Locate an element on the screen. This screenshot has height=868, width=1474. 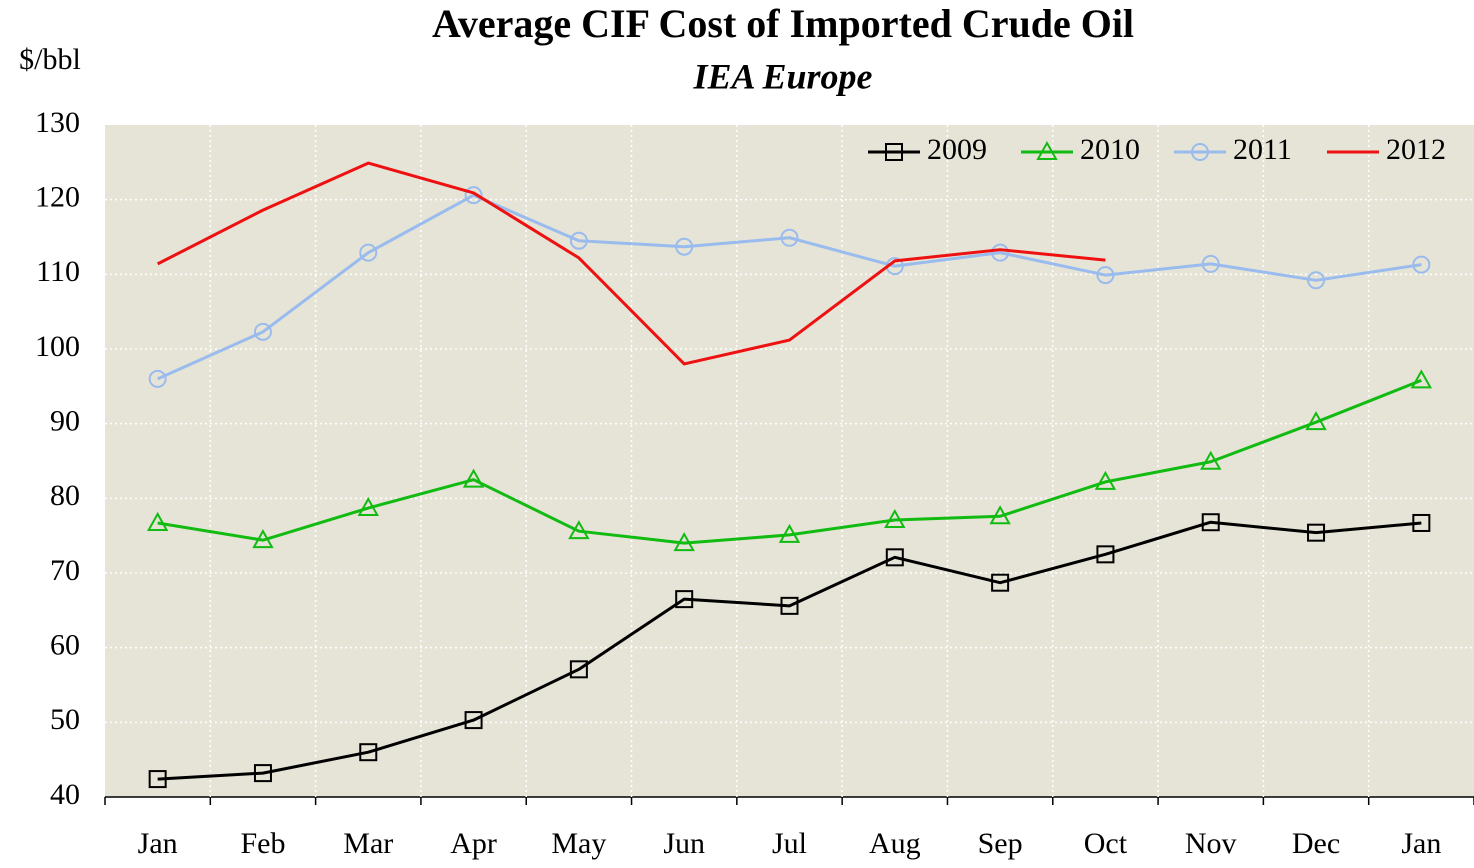
x-tick-label: Aug is located at coordinates (895, 843).